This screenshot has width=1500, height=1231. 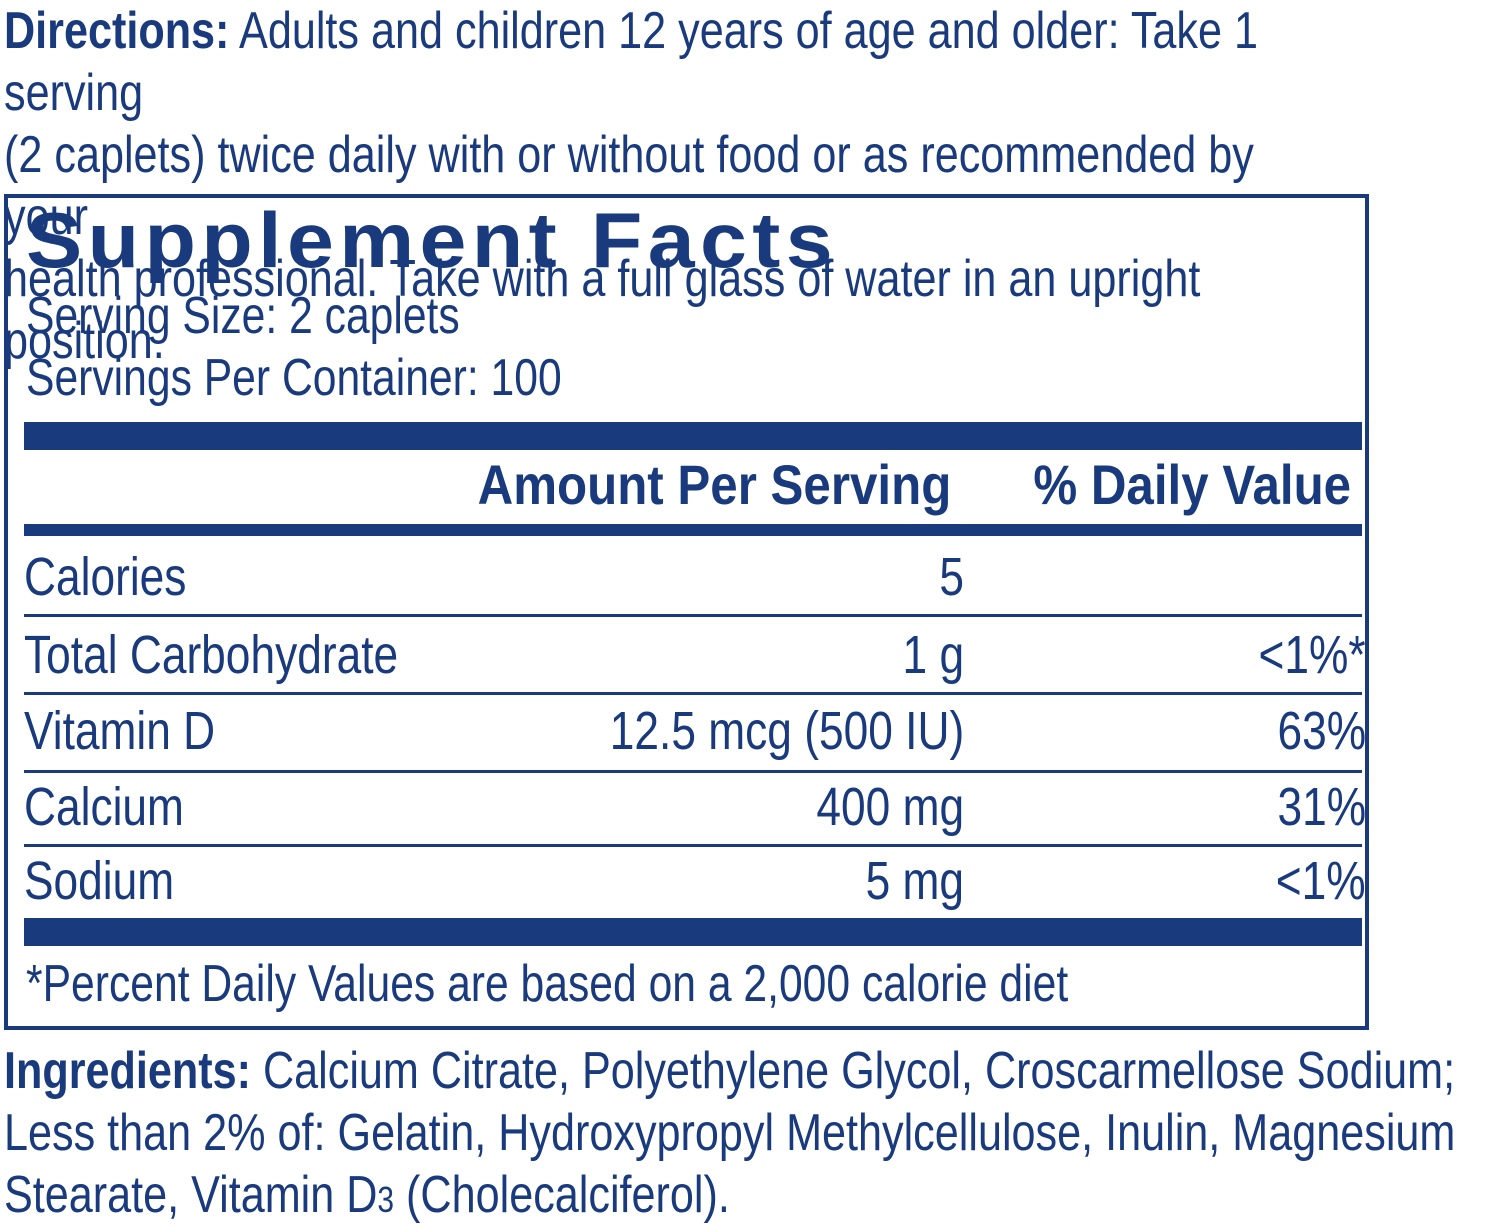 I want to click on ingredients-line-3: Stearate, Vitamin D3 (Cholecalciferol)., so click(x=752, y=1197).